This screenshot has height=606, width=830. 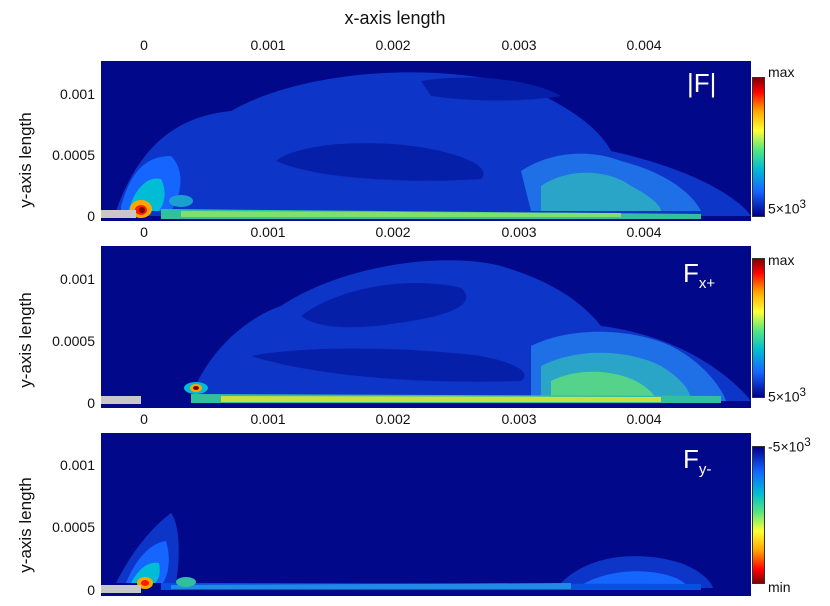 I want to click on colorbar-top-label: -5×10³, so click(x=789, y=445).